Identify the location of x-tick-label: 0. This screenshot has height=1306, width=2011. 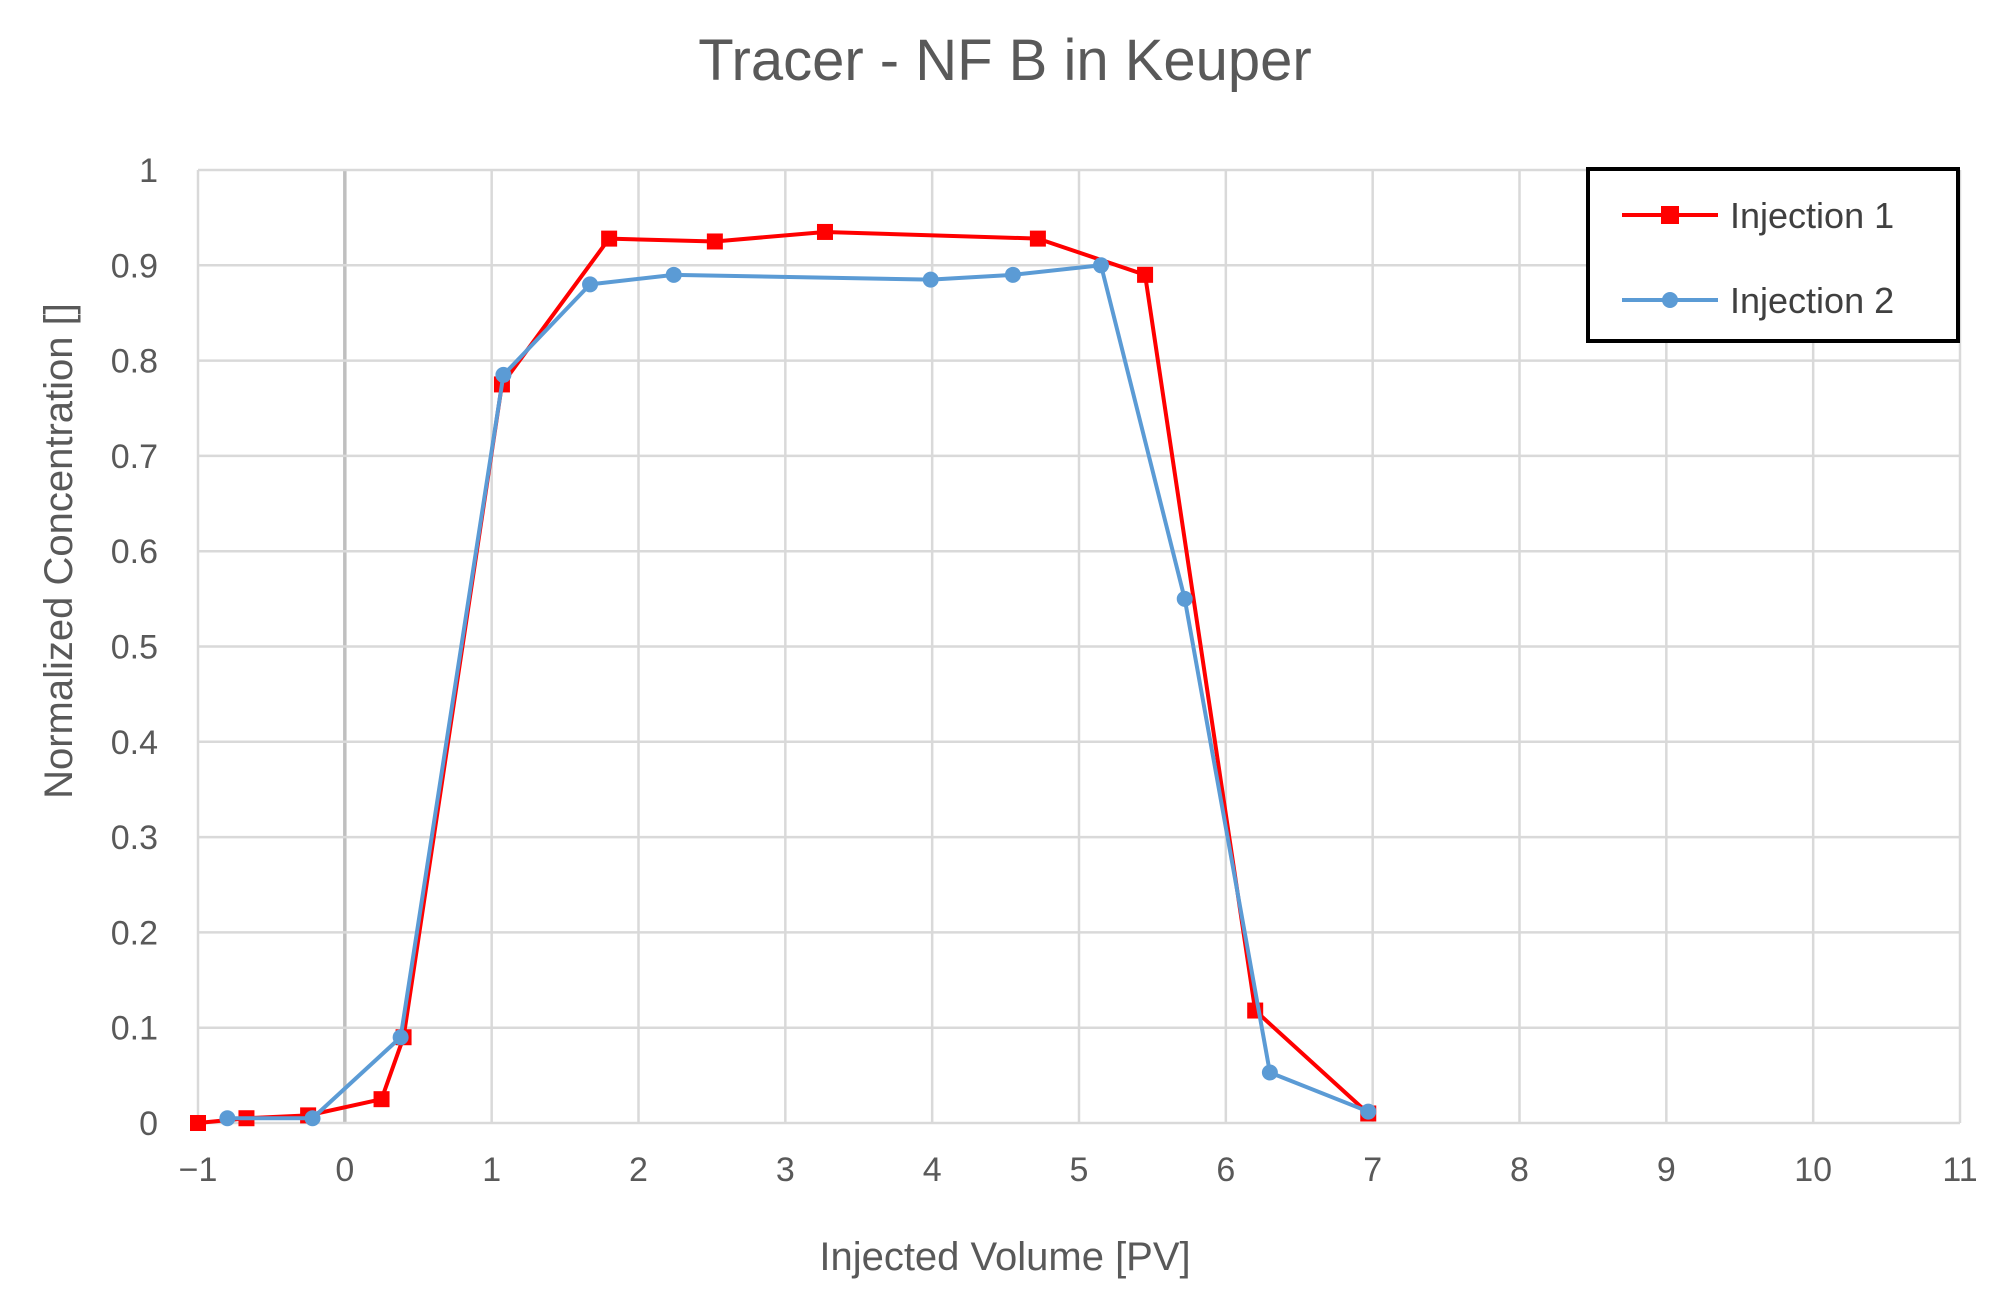
(344, 1170).